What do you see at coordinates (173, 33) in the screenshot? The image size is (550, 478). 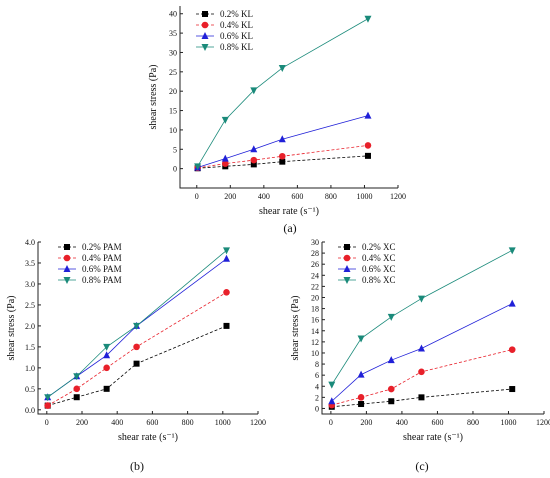 I see `y-tick-label: 35` at bounding box center [173, 33].